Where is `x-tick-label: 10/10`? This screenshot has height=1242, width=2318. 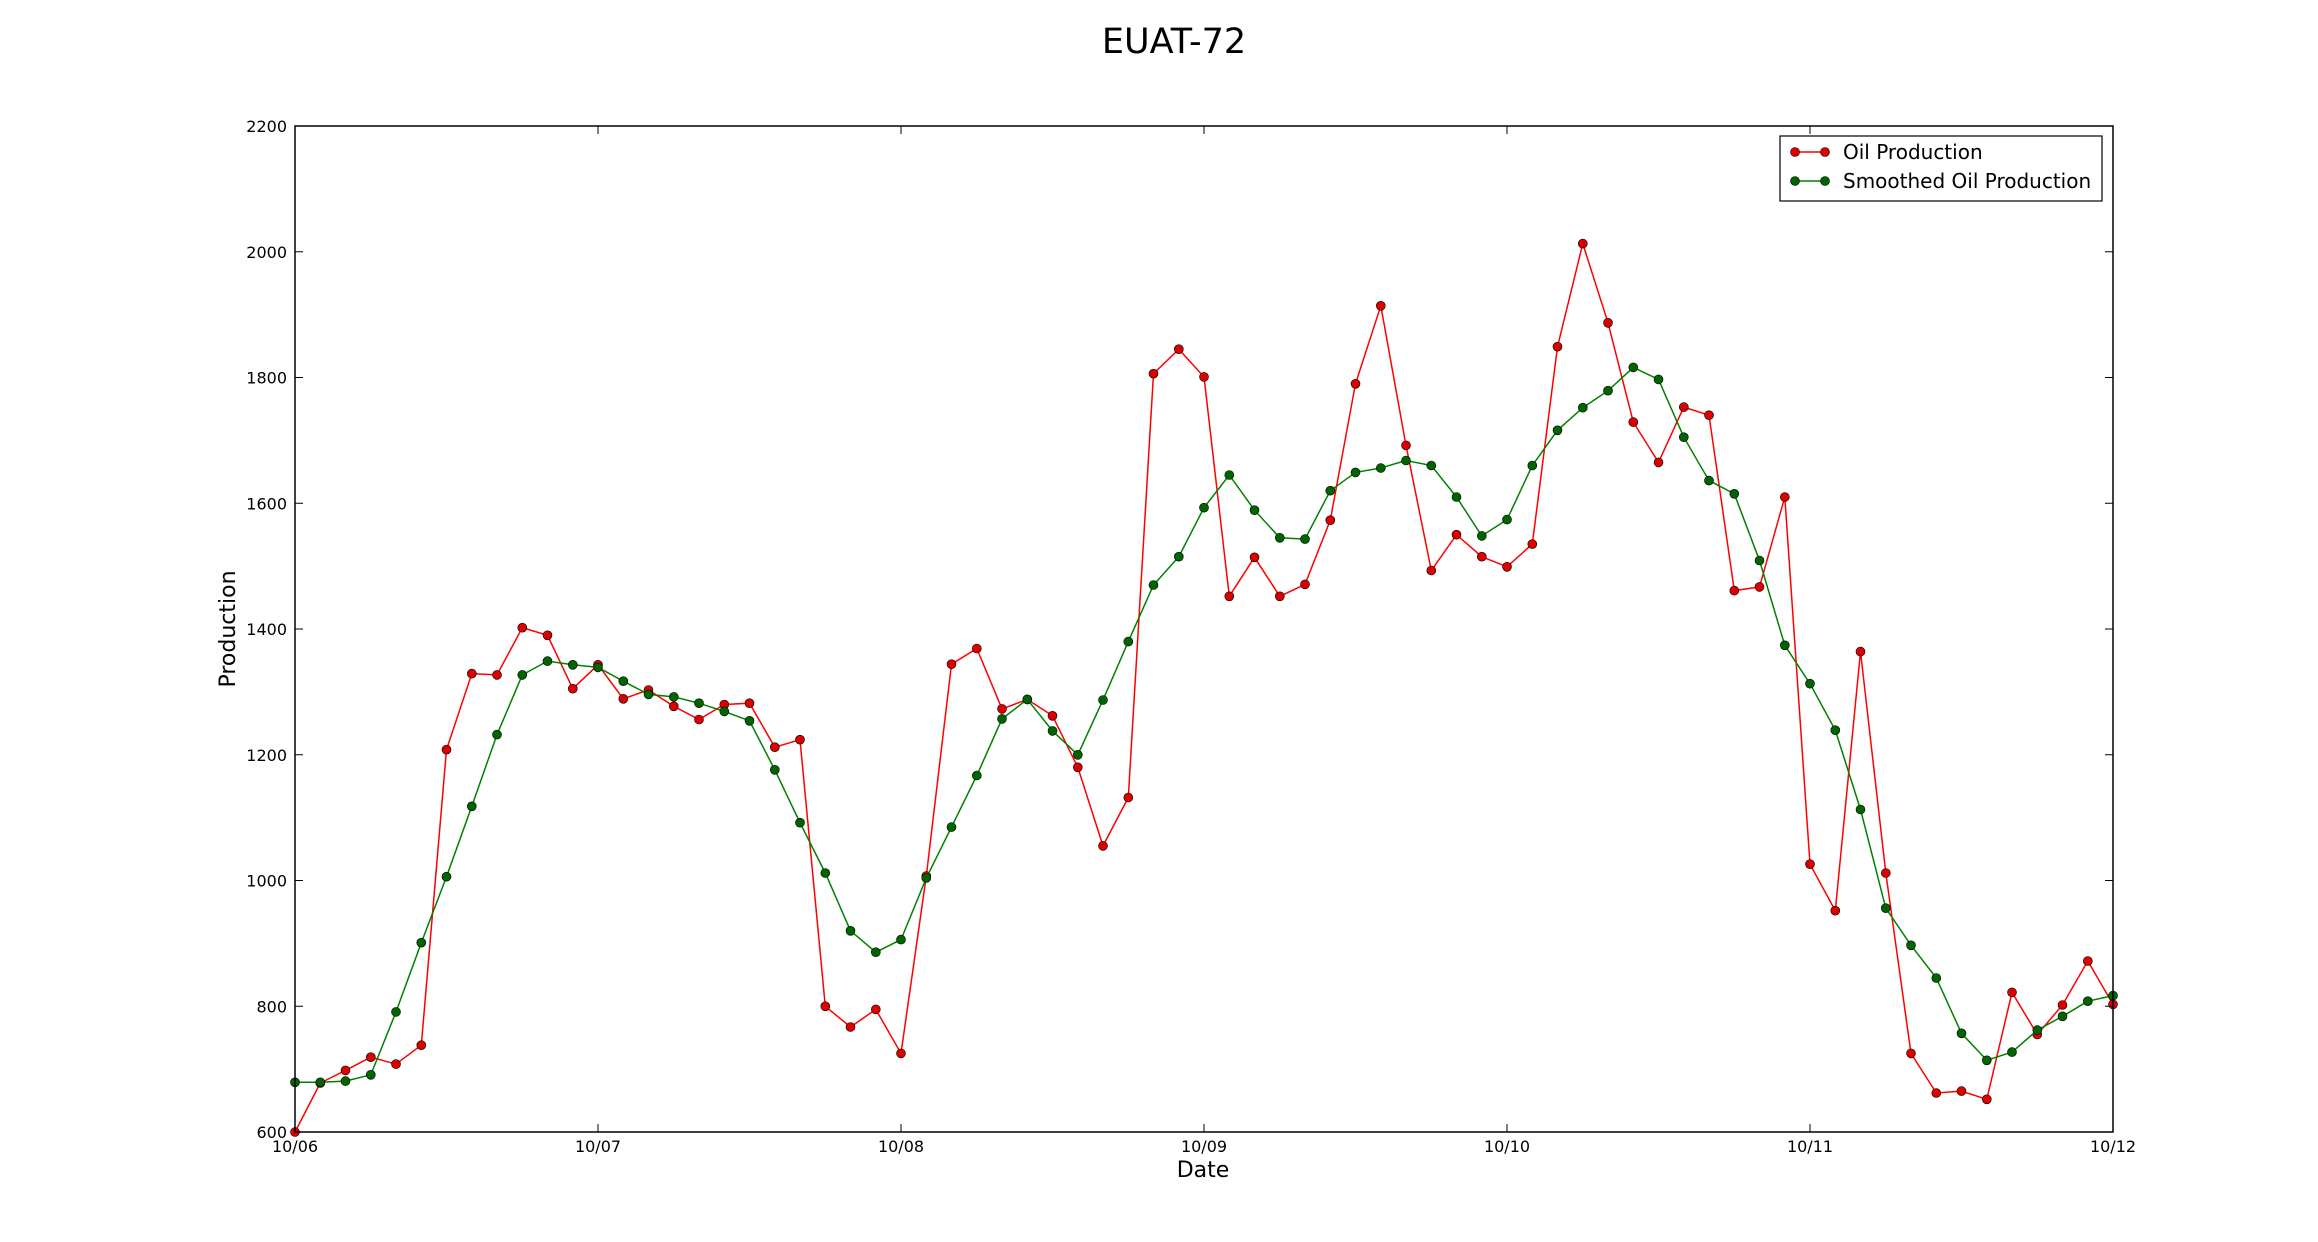 x-tick-label: 10/10 is located at coordinates (1507, 1146).